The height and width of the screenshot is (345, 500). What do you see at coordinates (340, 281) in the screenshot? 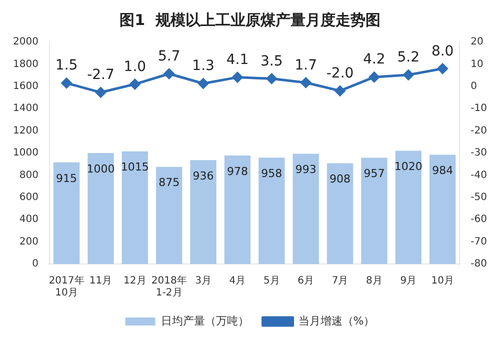
I see `x-tick-label: 7月` at bounding box center [340, 281].